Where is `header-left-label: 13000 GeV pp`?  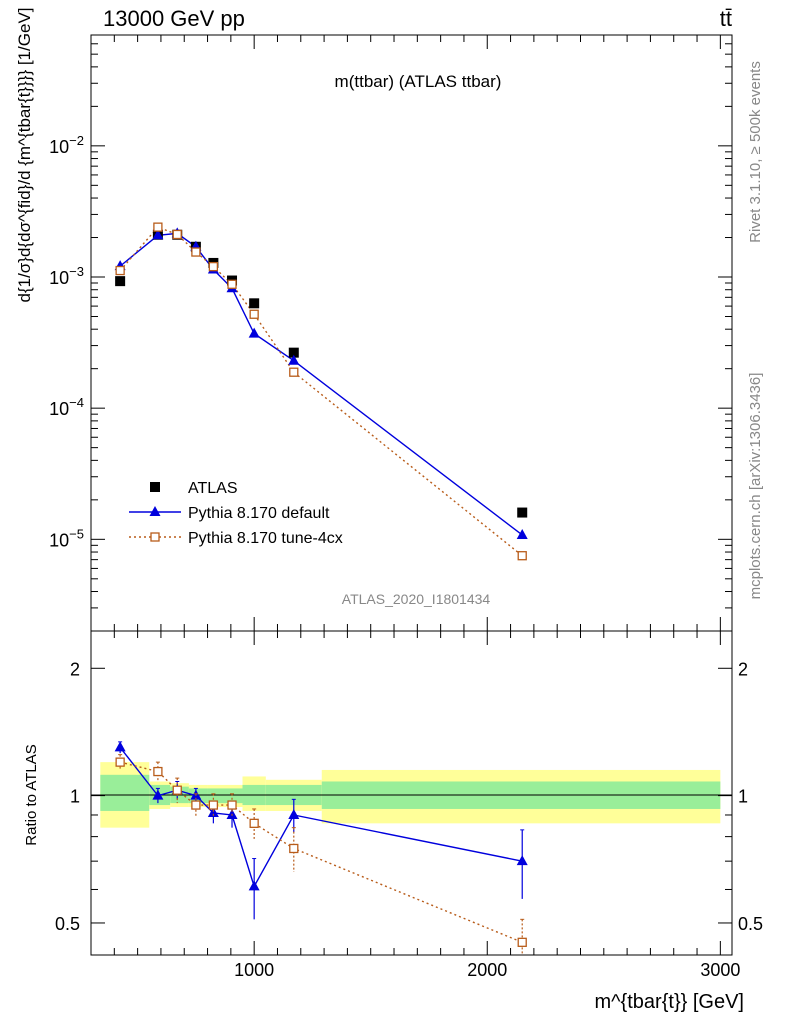
header-left-label: 13000 GeV pp is located at coordinates (174, 18).